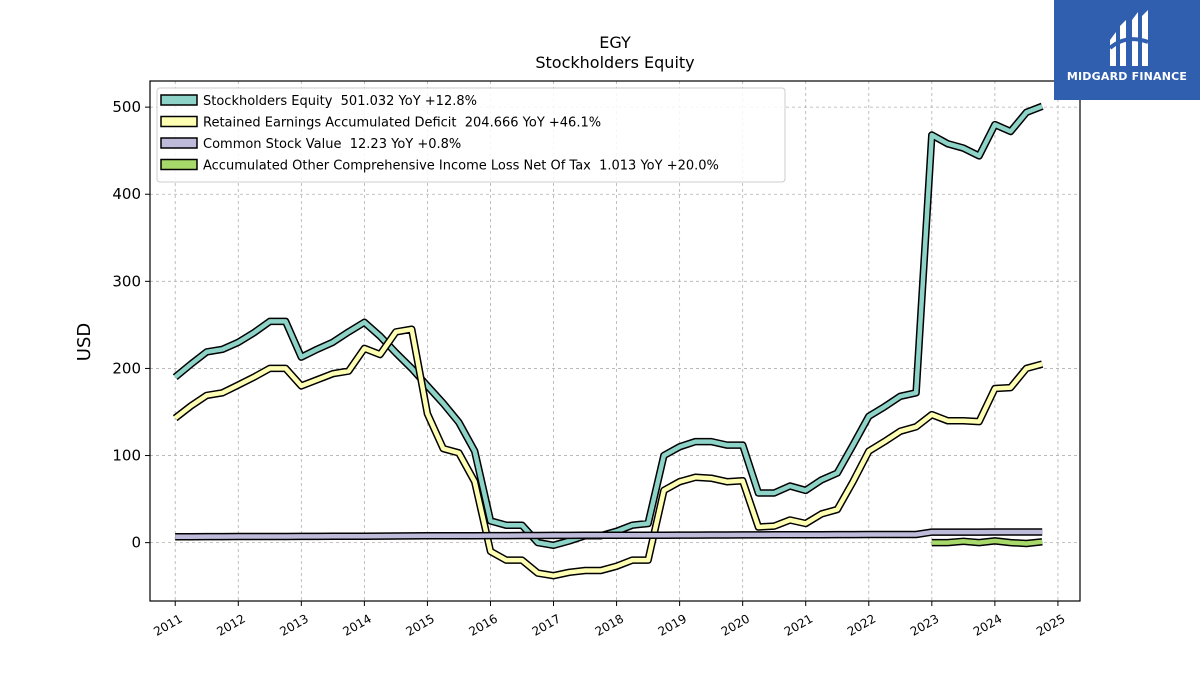 The height and width of the screenshot is (675, 1200). Describe the element at coordinates (126, 194) in the screenshot. I see `y-tick-label: 400` at that location.